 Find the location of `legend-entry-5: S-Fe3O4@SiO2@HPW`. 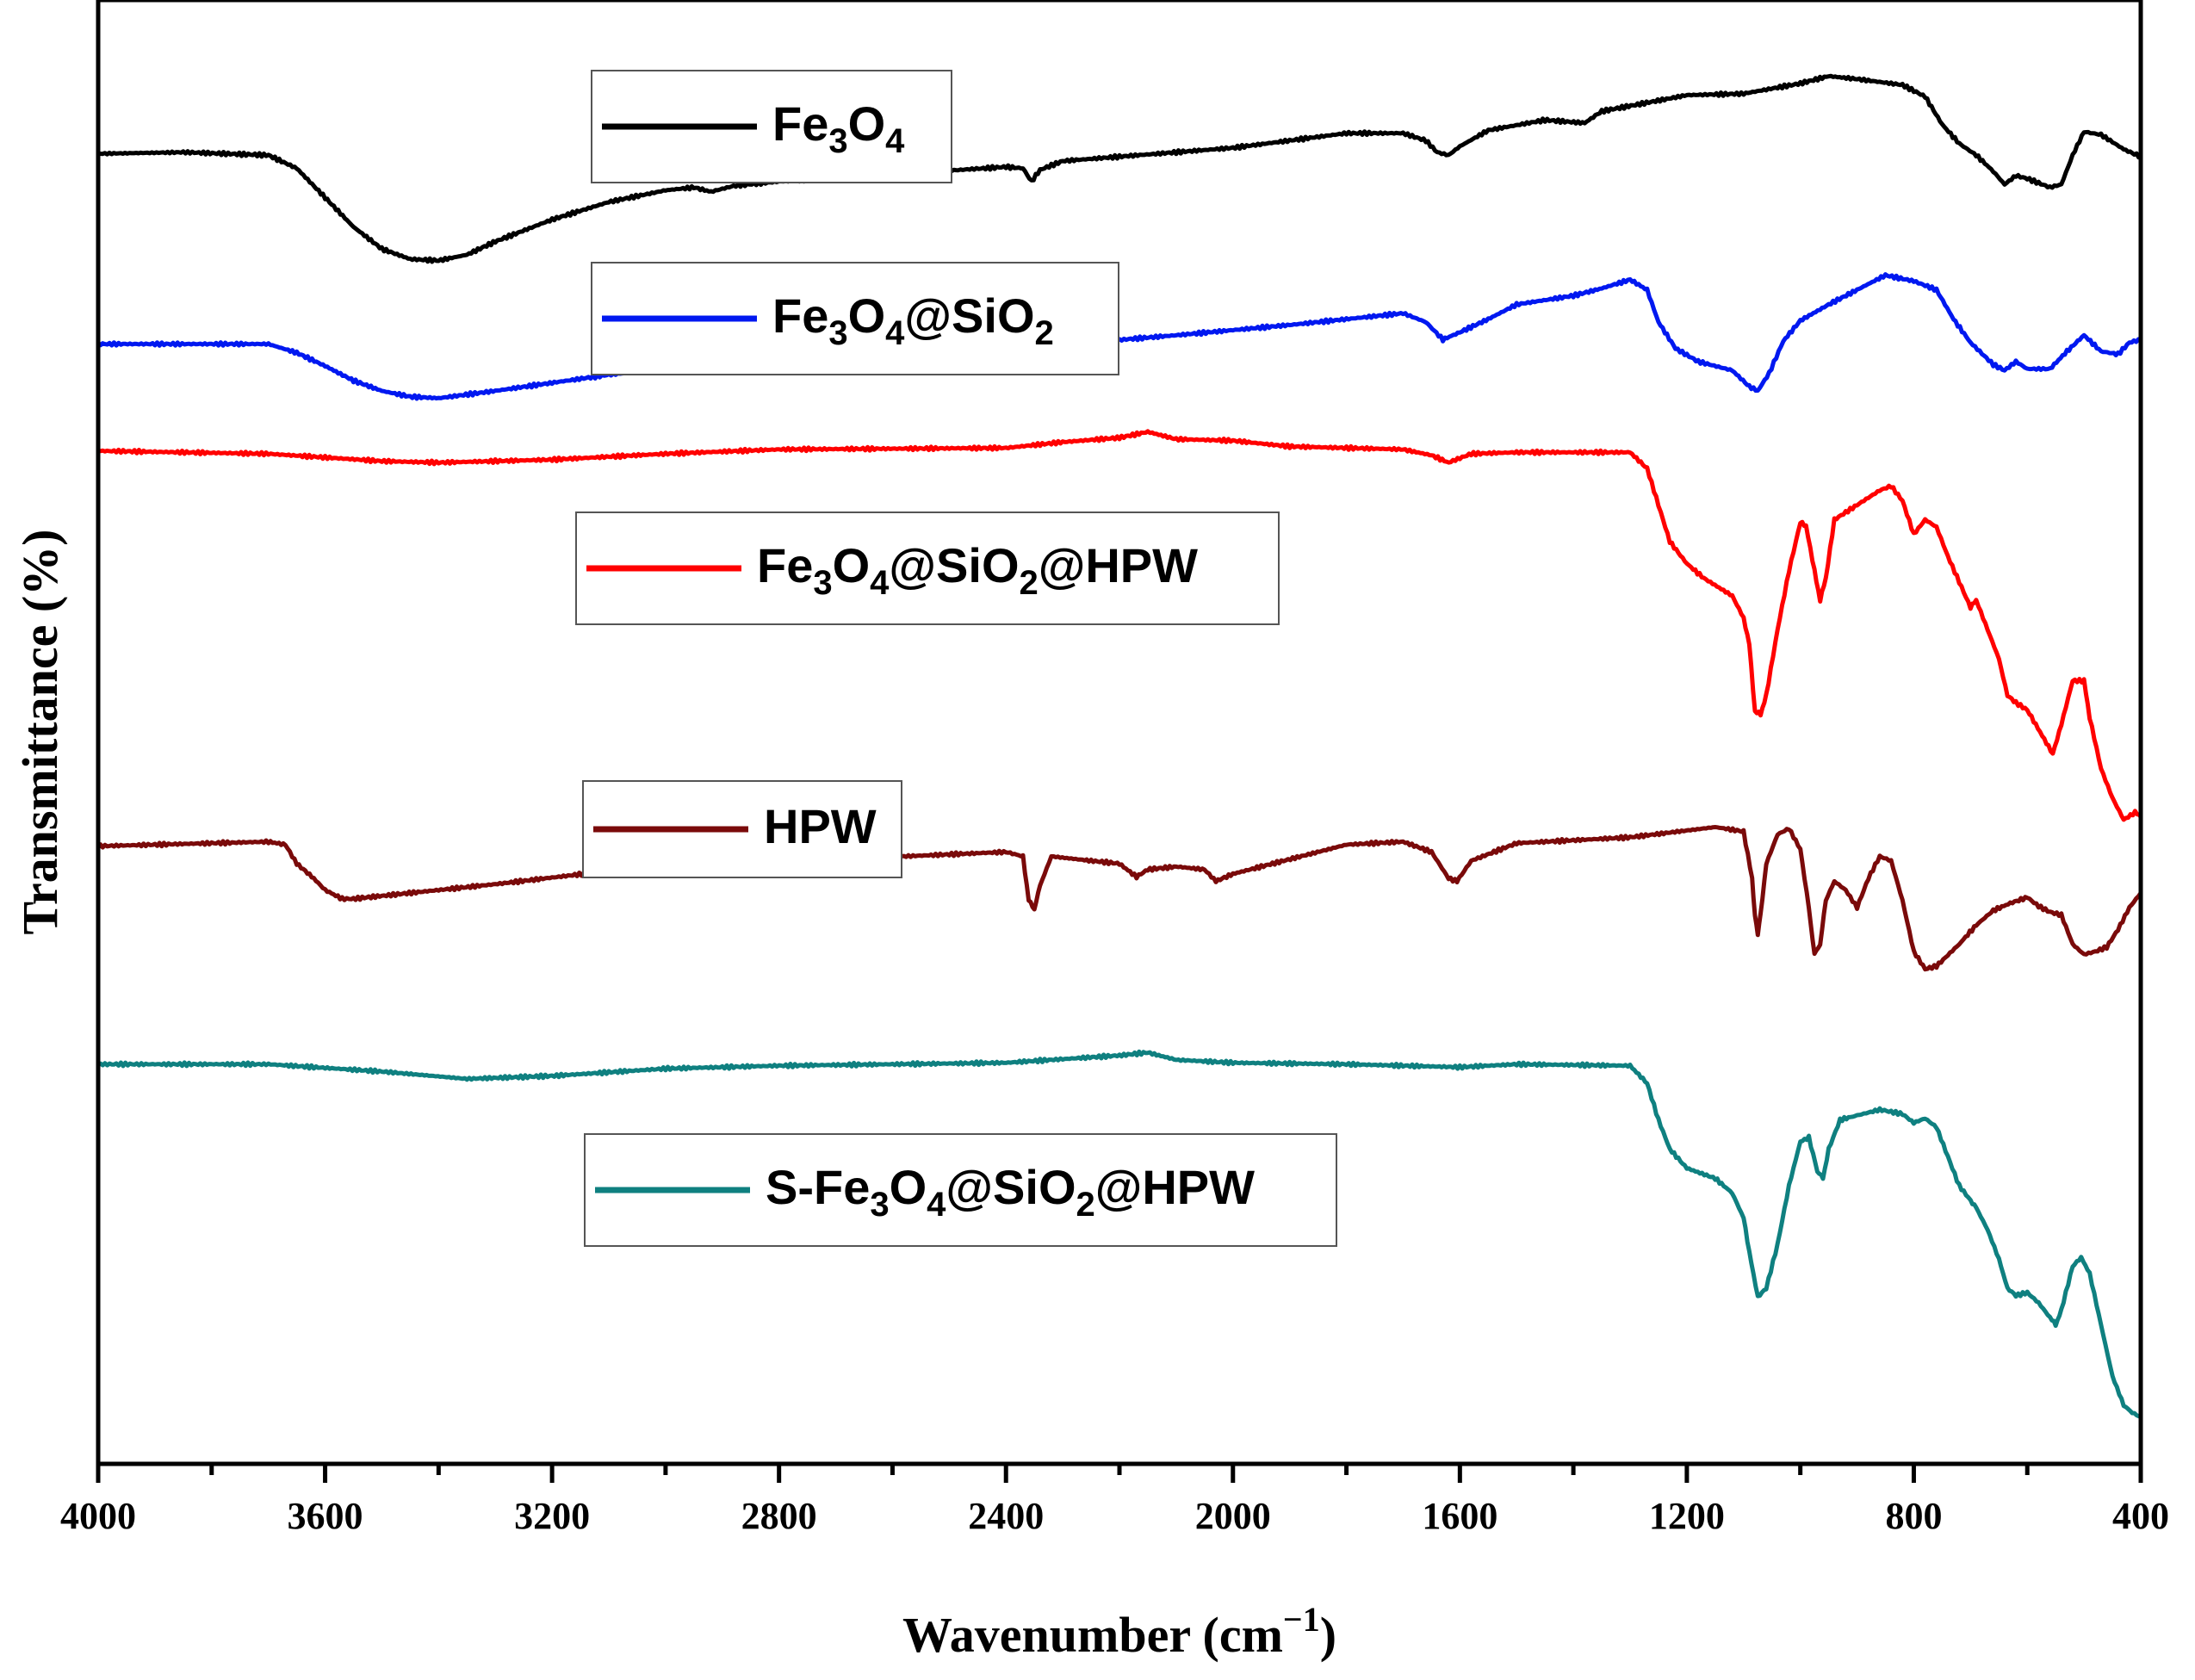

legend-entry-5: S-Fe3O4@SiO2@HPW is located at coordinates (961, 1190).